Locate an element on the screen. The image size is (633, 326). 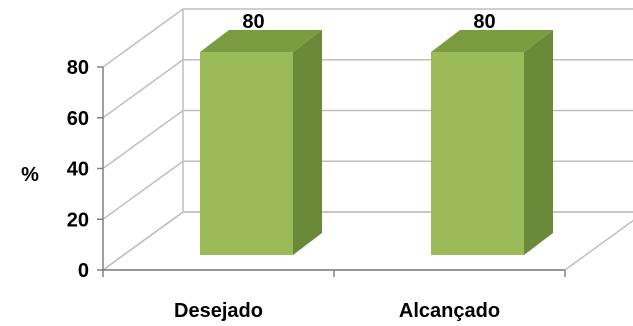
x-tick-label: Desejado is located at coordinates (218, 311).